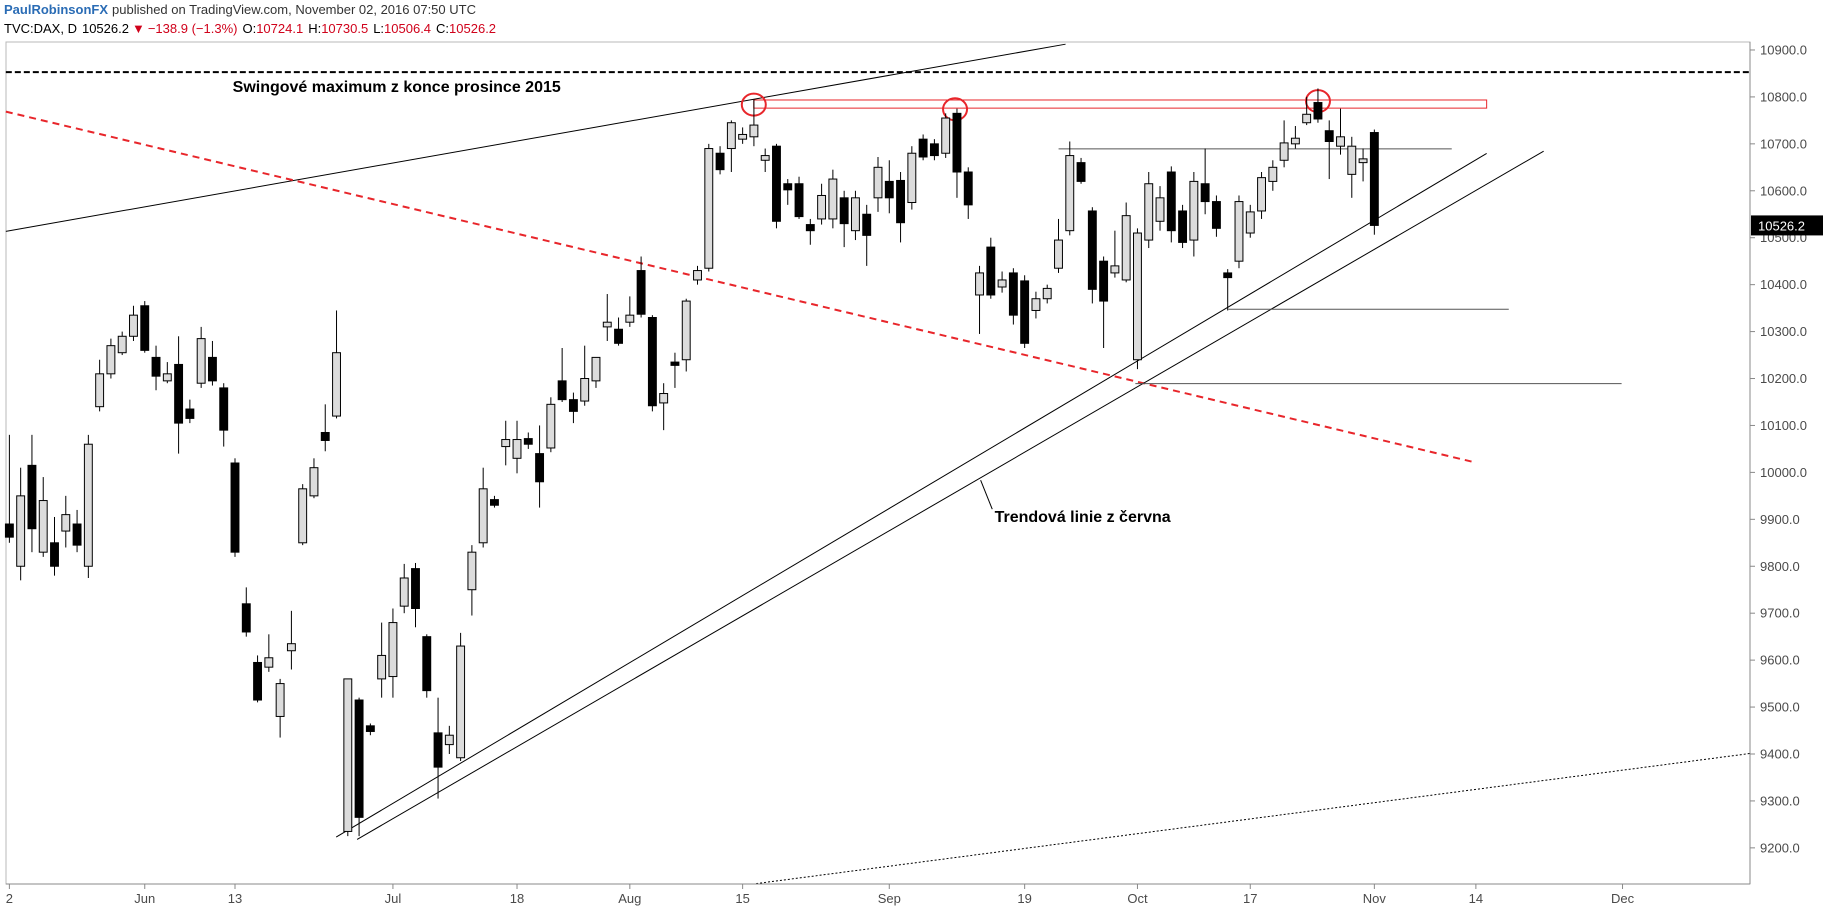 The width and height of the screenshot is (1824, 915). Describe the element at coordinates (56, 9) in the screenshot. I see `publisher: PaulRobinsonFX` at that location.